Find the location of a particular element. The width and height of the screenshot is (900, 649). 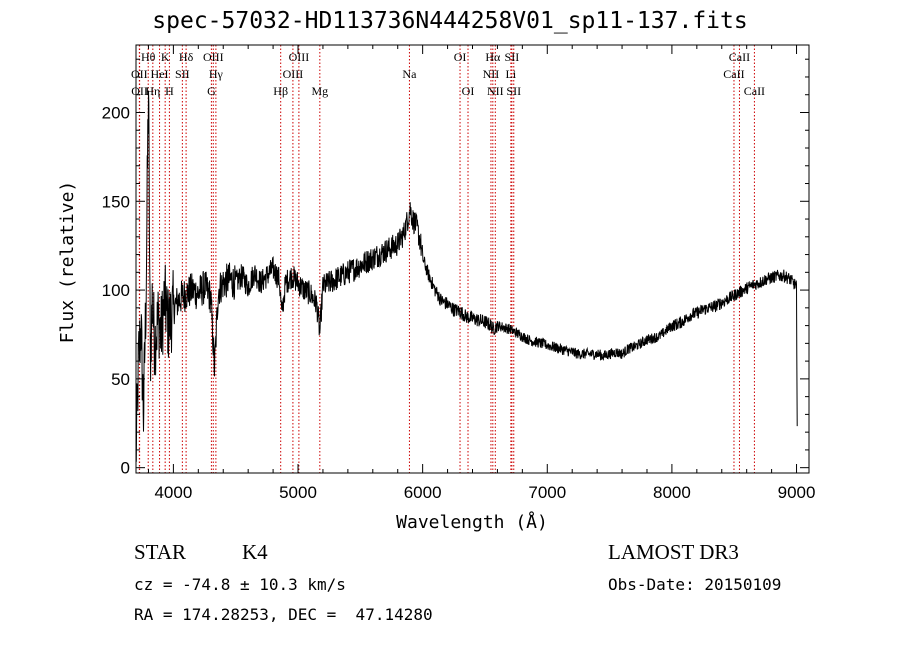

x-tick-label: 8000 is located at coordinates (672, 492).